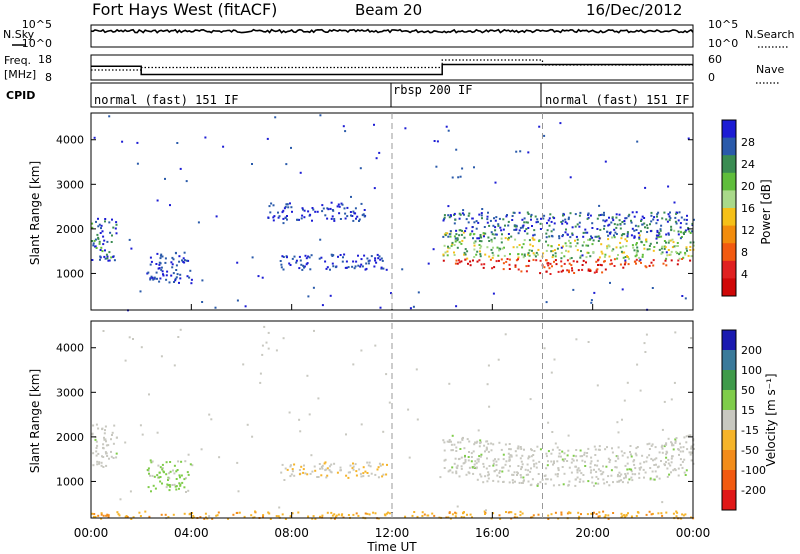 This screenshot has width=800, height=554. What do you see at coordinates (392, 69) in the screenshot?
I see `freq-series-line` at bounding box center [392, 69].